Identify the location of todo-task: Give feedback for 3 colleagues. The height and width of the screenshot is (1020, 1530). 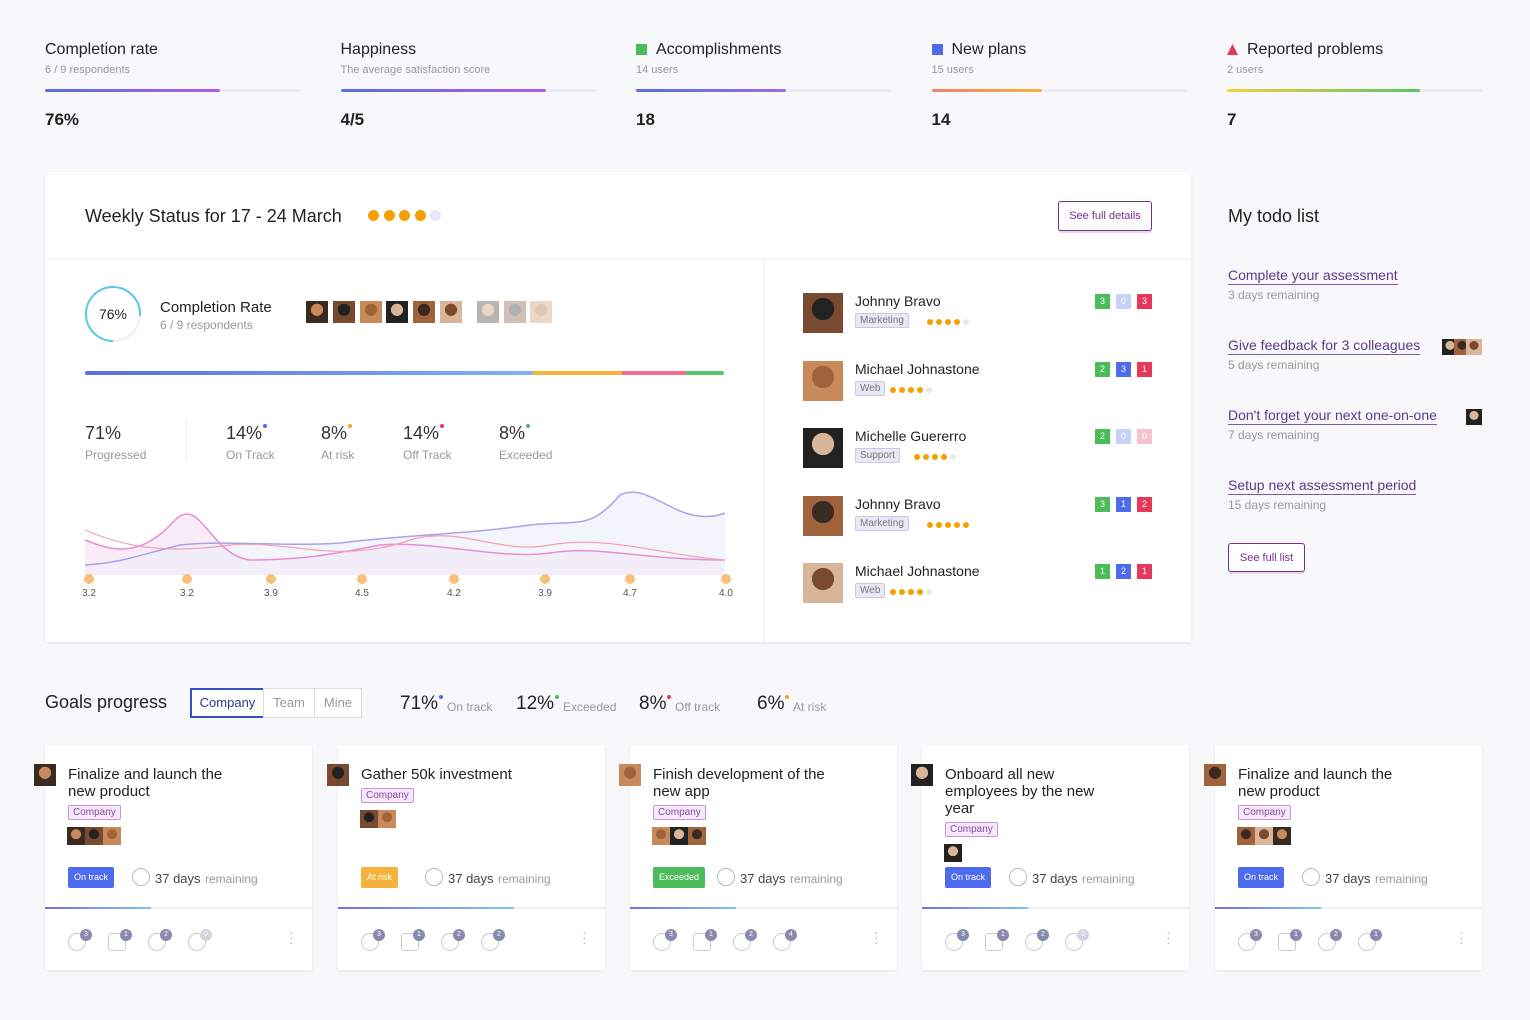
(1324, 346).